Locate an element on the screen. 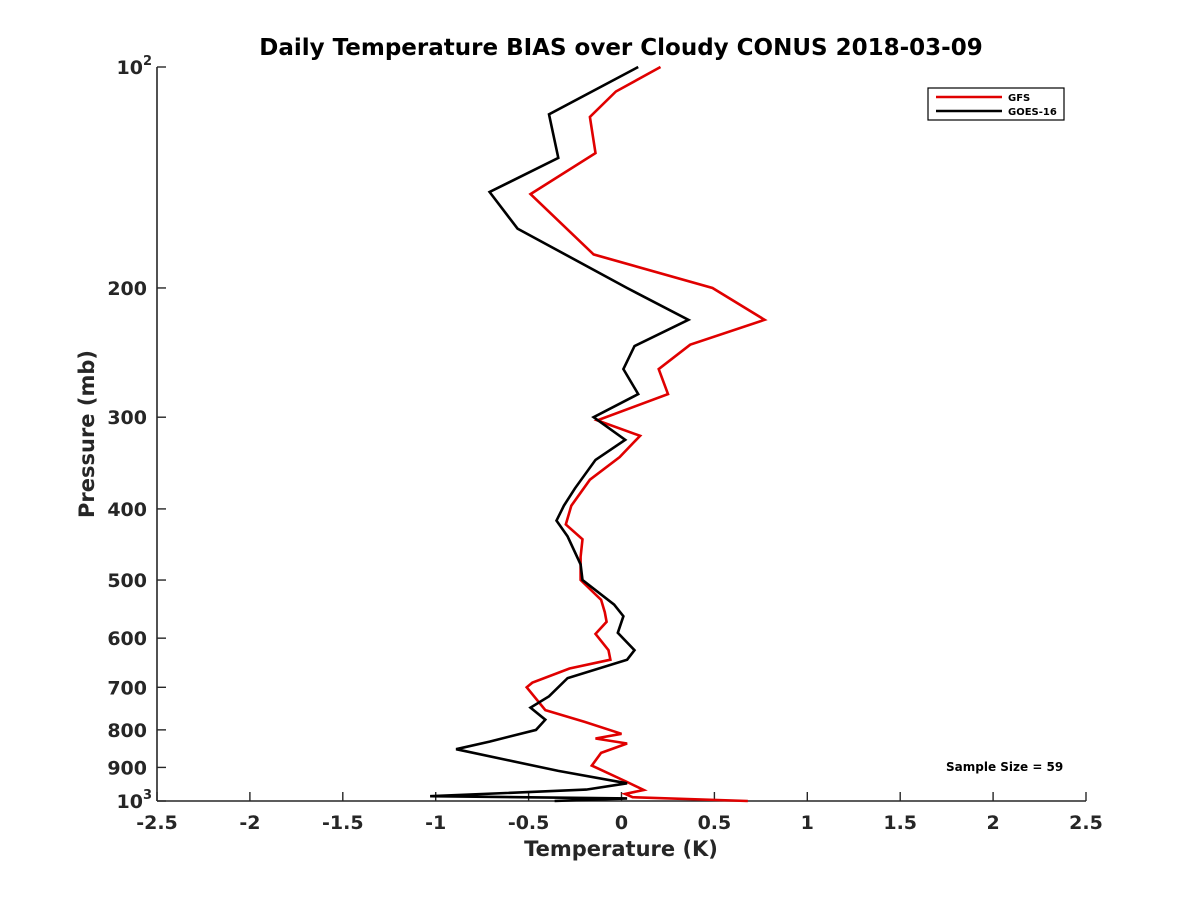 The width and height of the screenshot is (1200, 900). y-tick-label: 900 is located at coordinates (127, 768).